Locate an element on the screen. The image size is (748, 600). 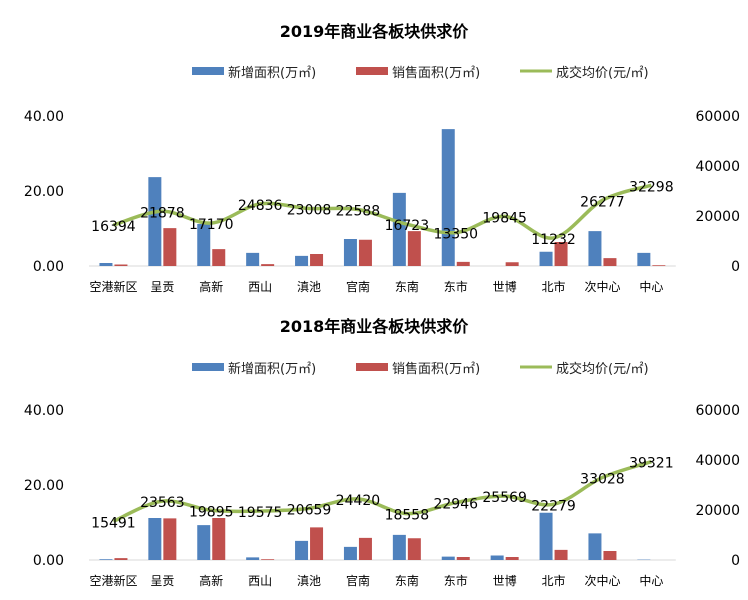
data-label-avg-price: 33028 is located at coordinates (602, 479).